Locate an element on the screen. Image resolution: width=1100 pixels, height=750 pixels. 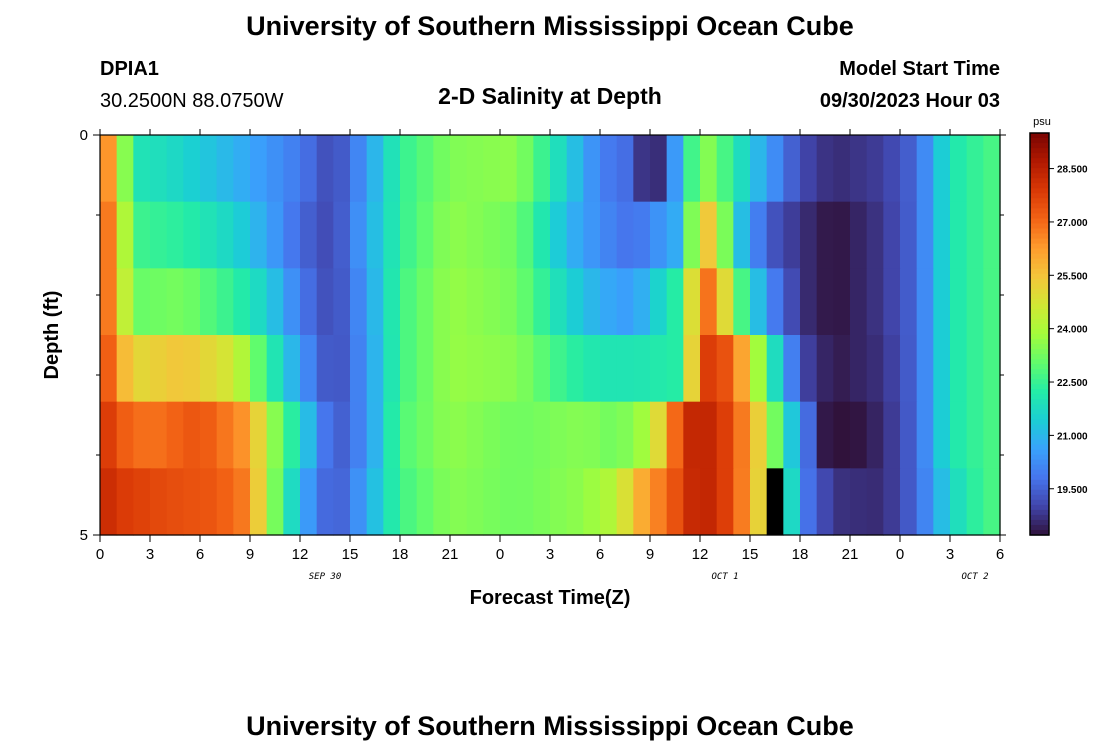
y-axis-label: Depth (ft) is located at coordinates (52, 335).